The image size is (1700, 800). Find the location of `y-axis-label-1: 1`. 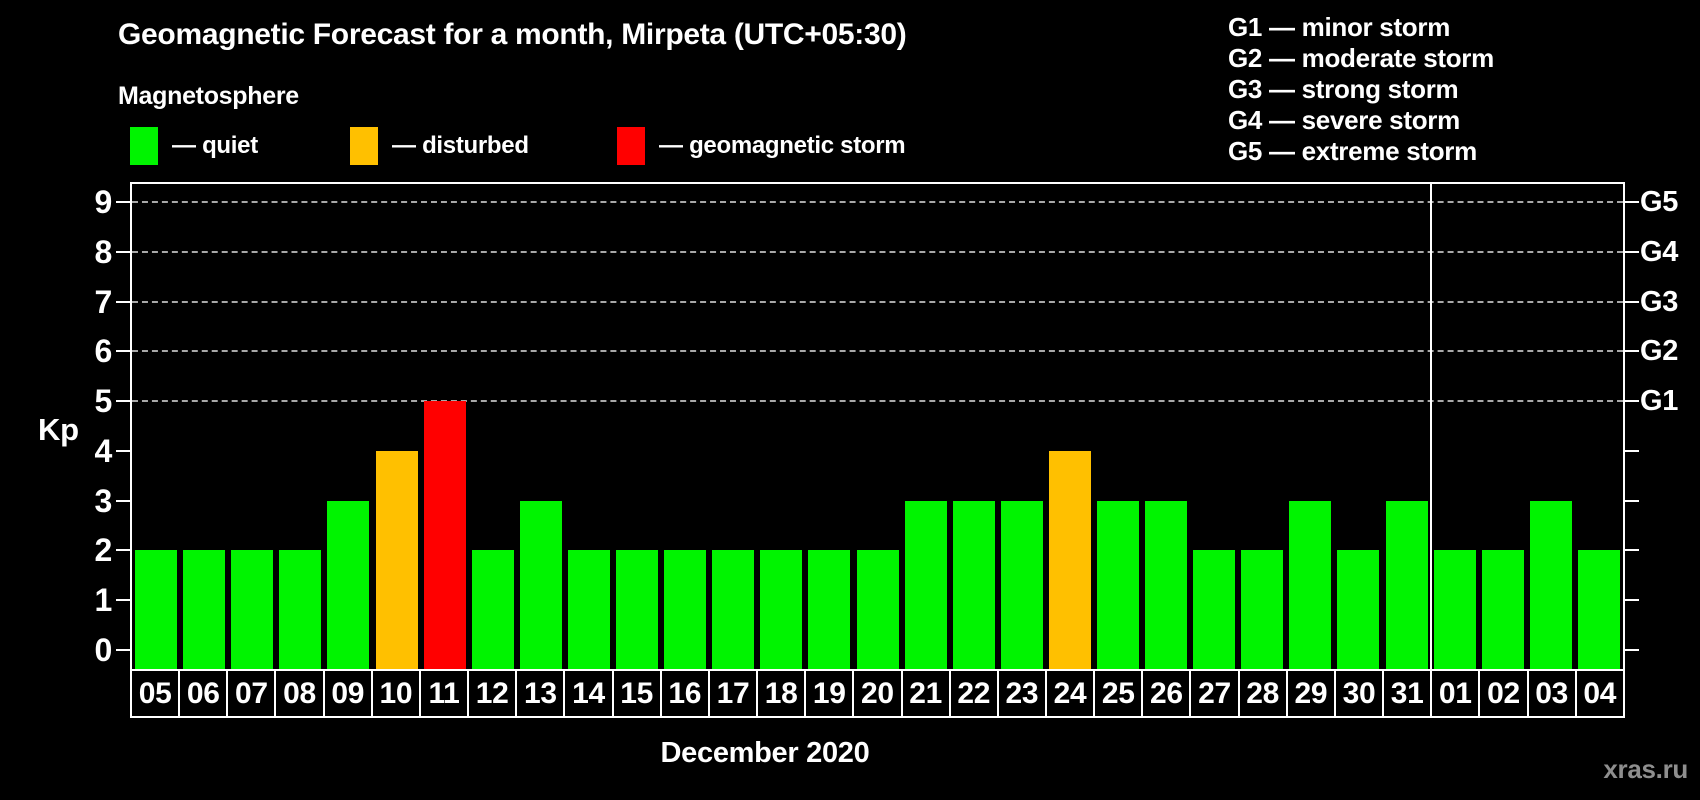

y-axis-label-1: 1 is located at coordinates (103, 600).